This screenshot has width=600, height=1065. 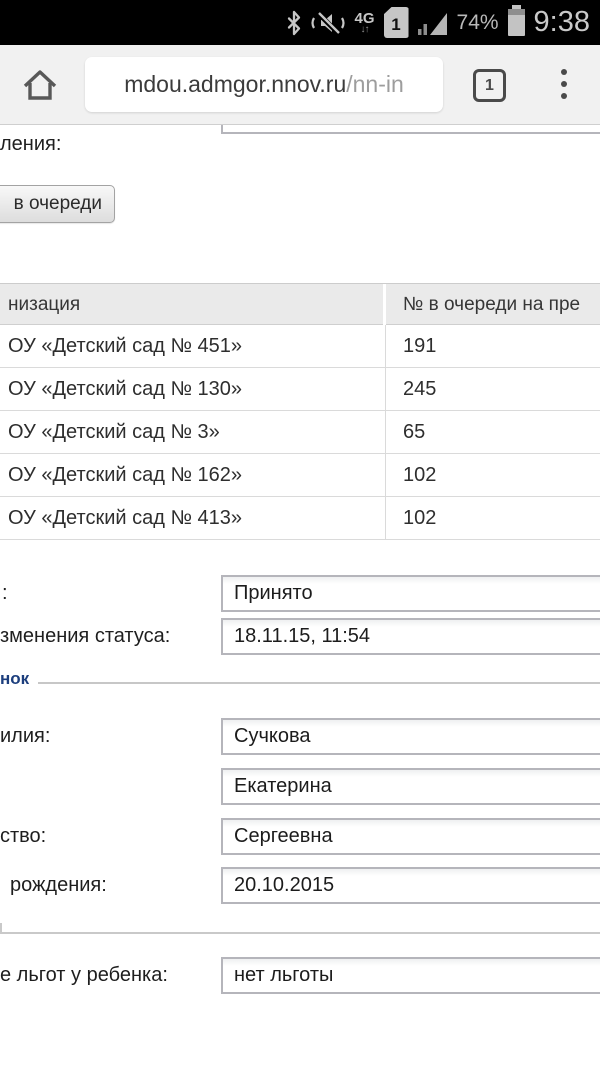 What do you see at coordinates (328, 23) in the screenshot?
I see `vibrate-mute-icon` at bounding box center [328, 23].